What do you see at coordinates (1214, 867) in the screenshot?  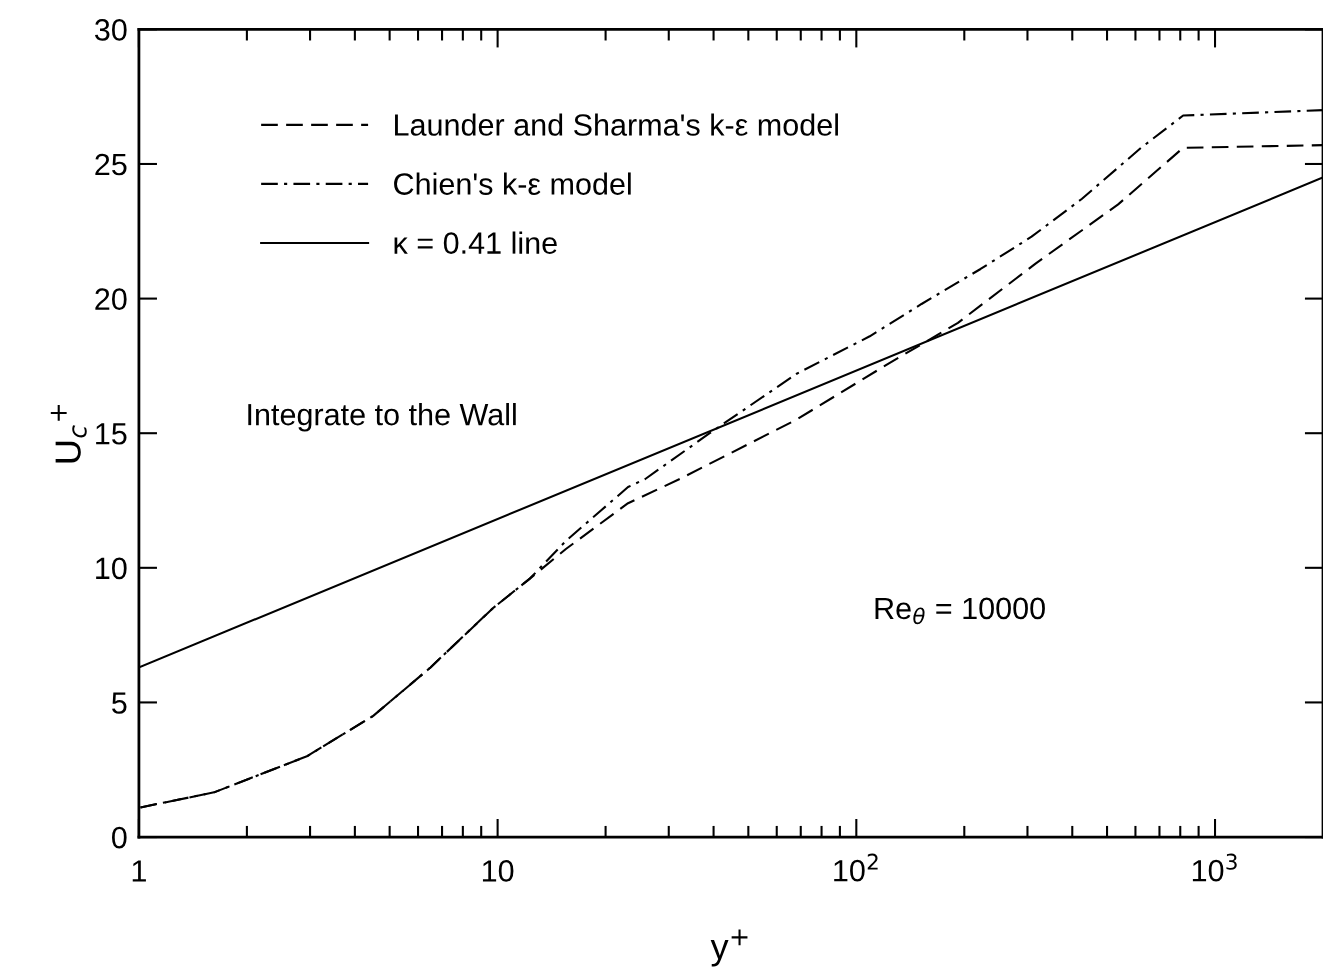 I see `x-tick-label: 10$^{3}$` at bounding box center [1214, 867].